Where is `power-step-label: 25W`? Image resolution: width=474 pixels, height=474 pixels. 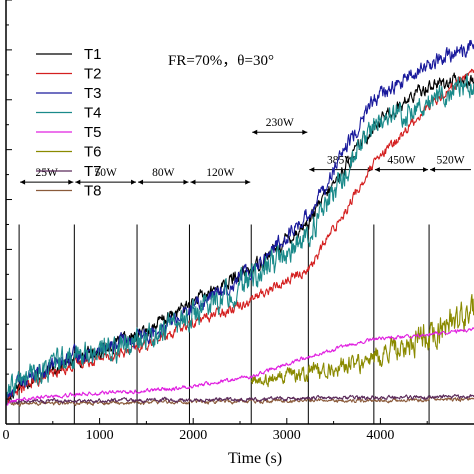 power-step-label: 25W is located at coordinates (47, 173).